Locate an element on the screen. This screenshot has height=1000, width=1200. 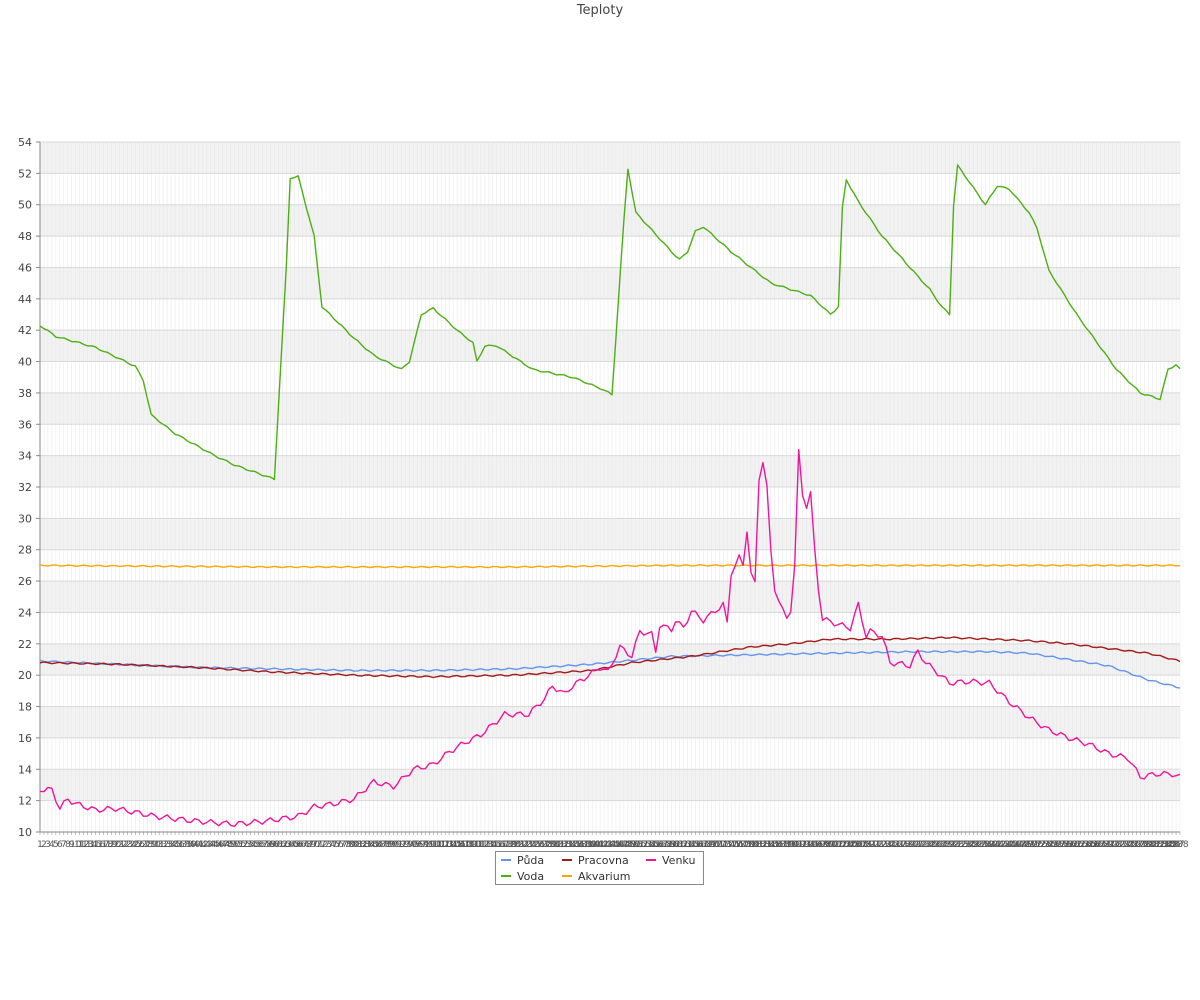
x-tick-label: 162 is located at coordinates (679, 845).